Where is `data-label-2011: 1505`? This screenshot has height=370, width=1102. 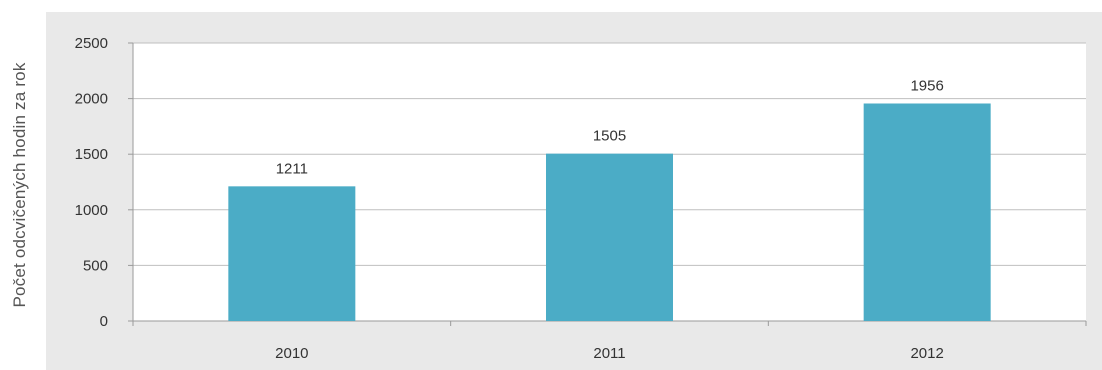
data-label-2011: 1505 is located at coordinates (609, 136).